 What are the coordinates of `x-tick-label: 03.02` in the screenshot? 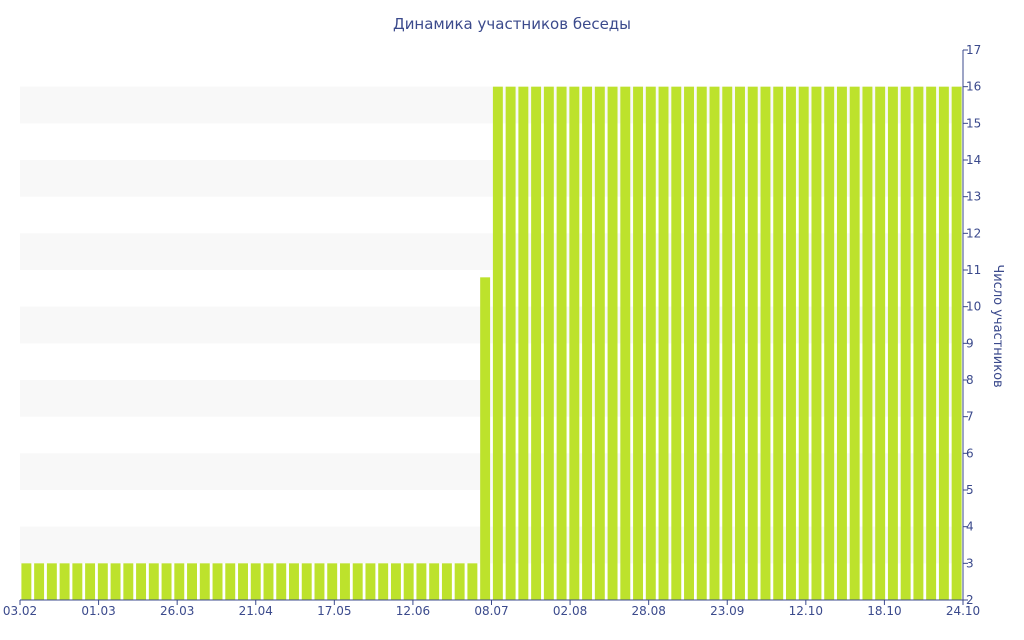 It's located at (20, 611).